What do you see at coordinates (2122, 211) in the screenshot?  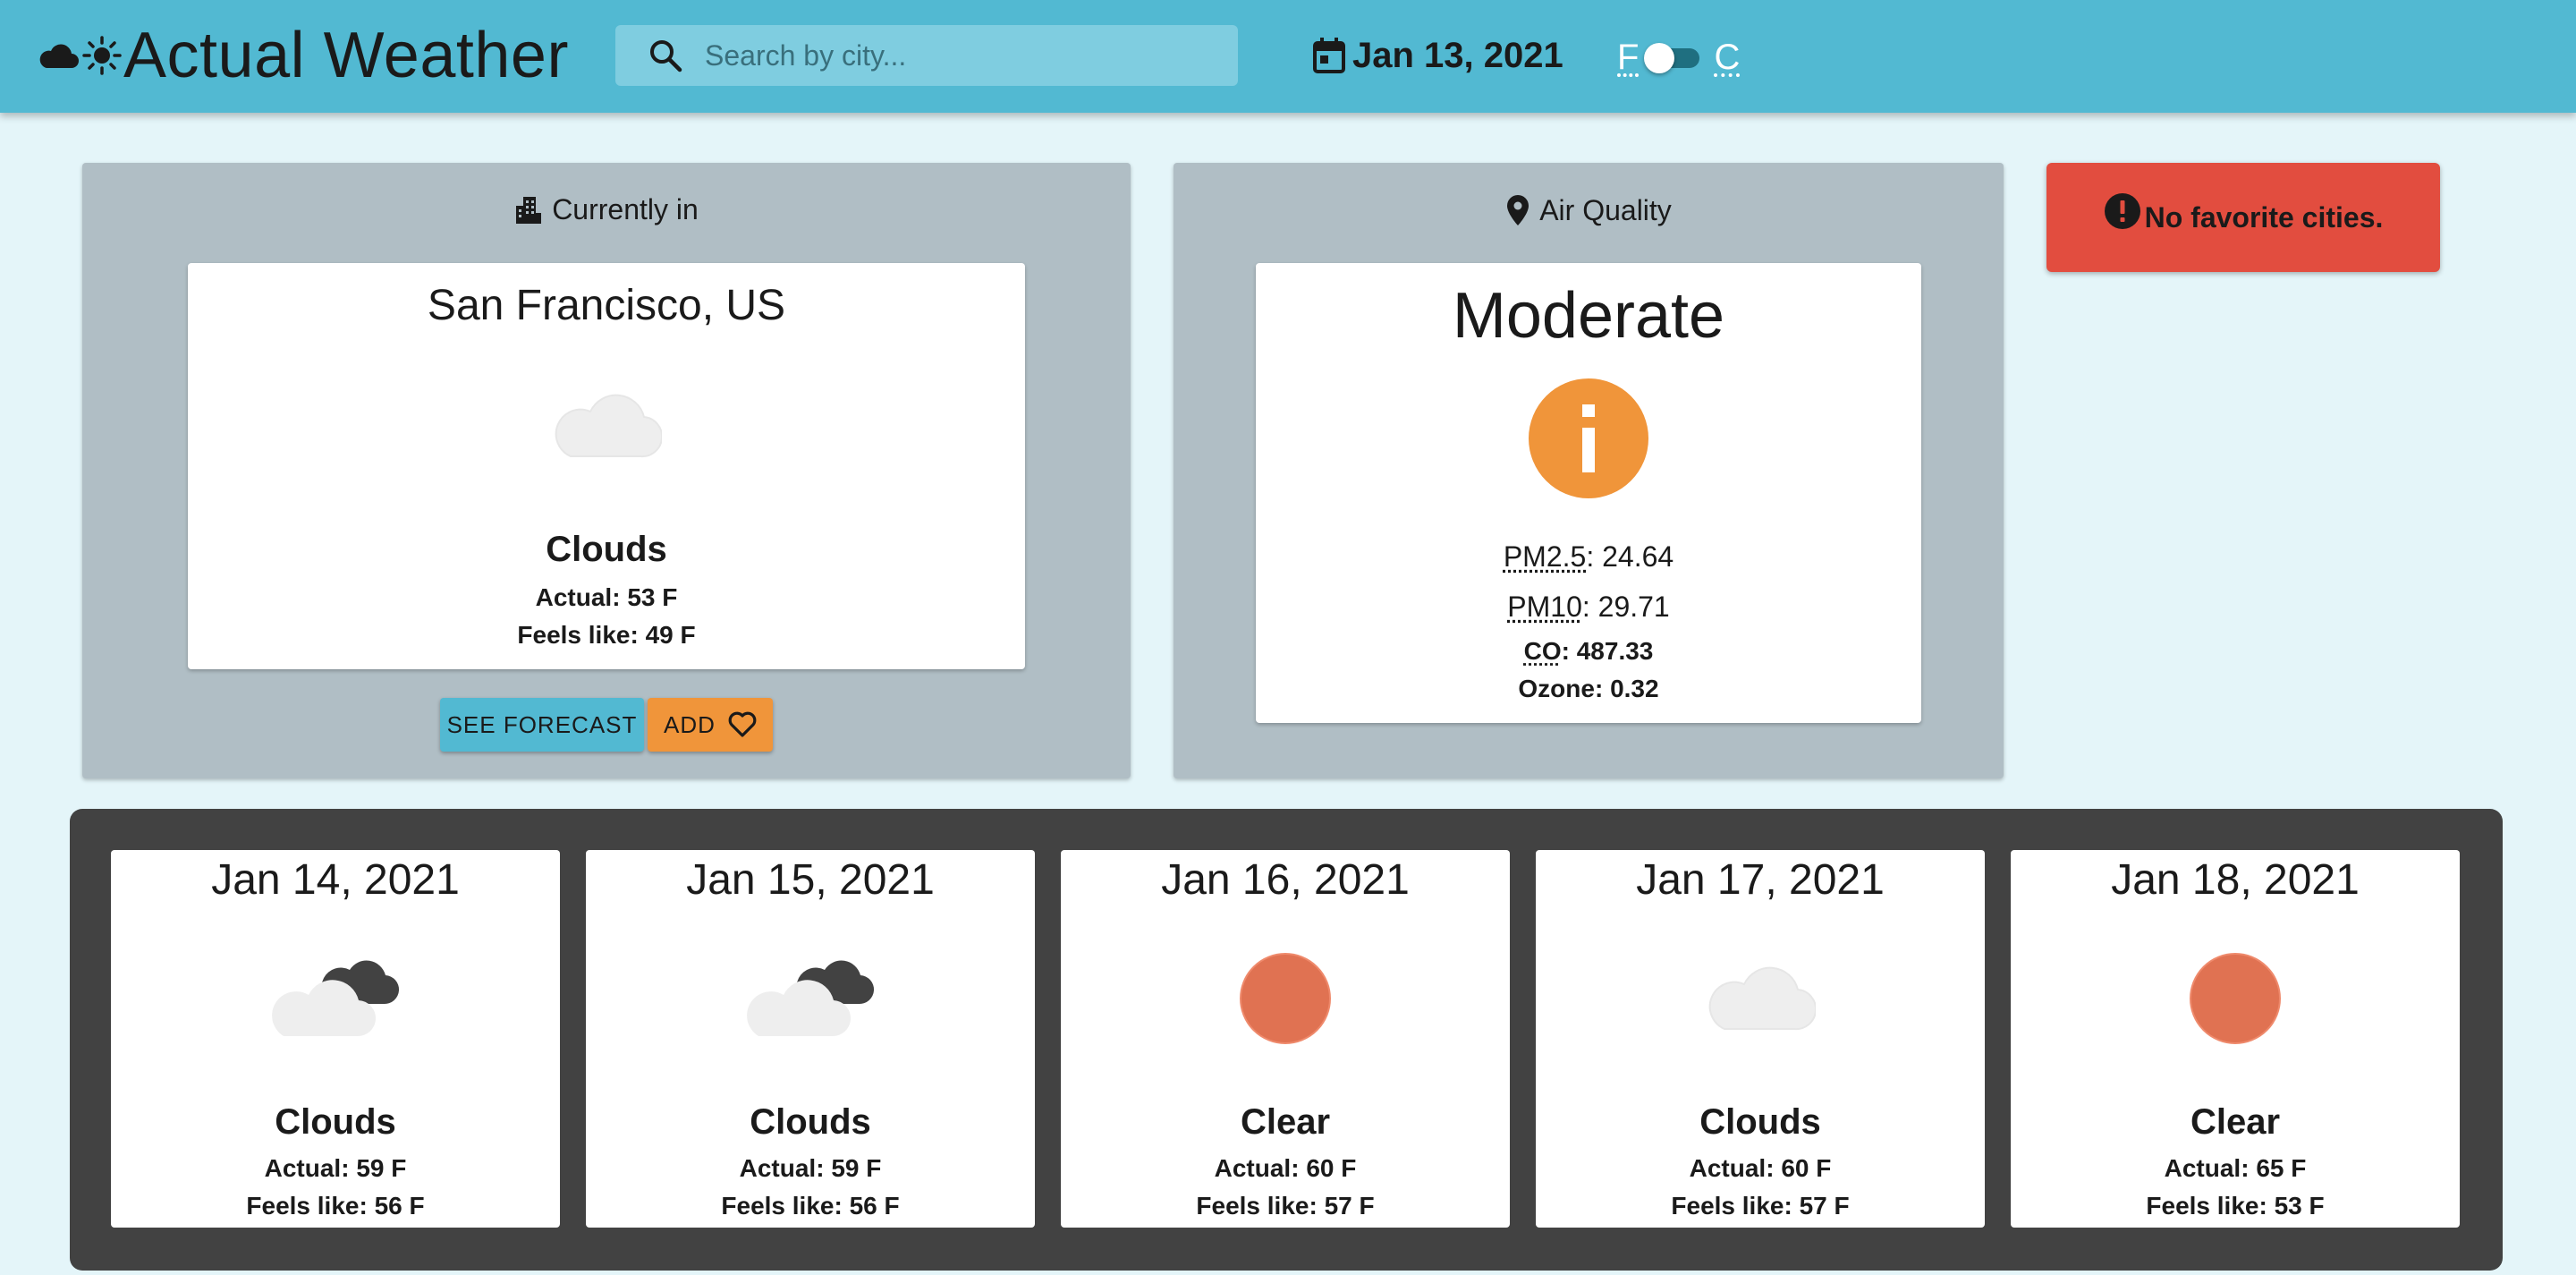 I see `alert-circle-icon` at bounding box center [2122, 211].